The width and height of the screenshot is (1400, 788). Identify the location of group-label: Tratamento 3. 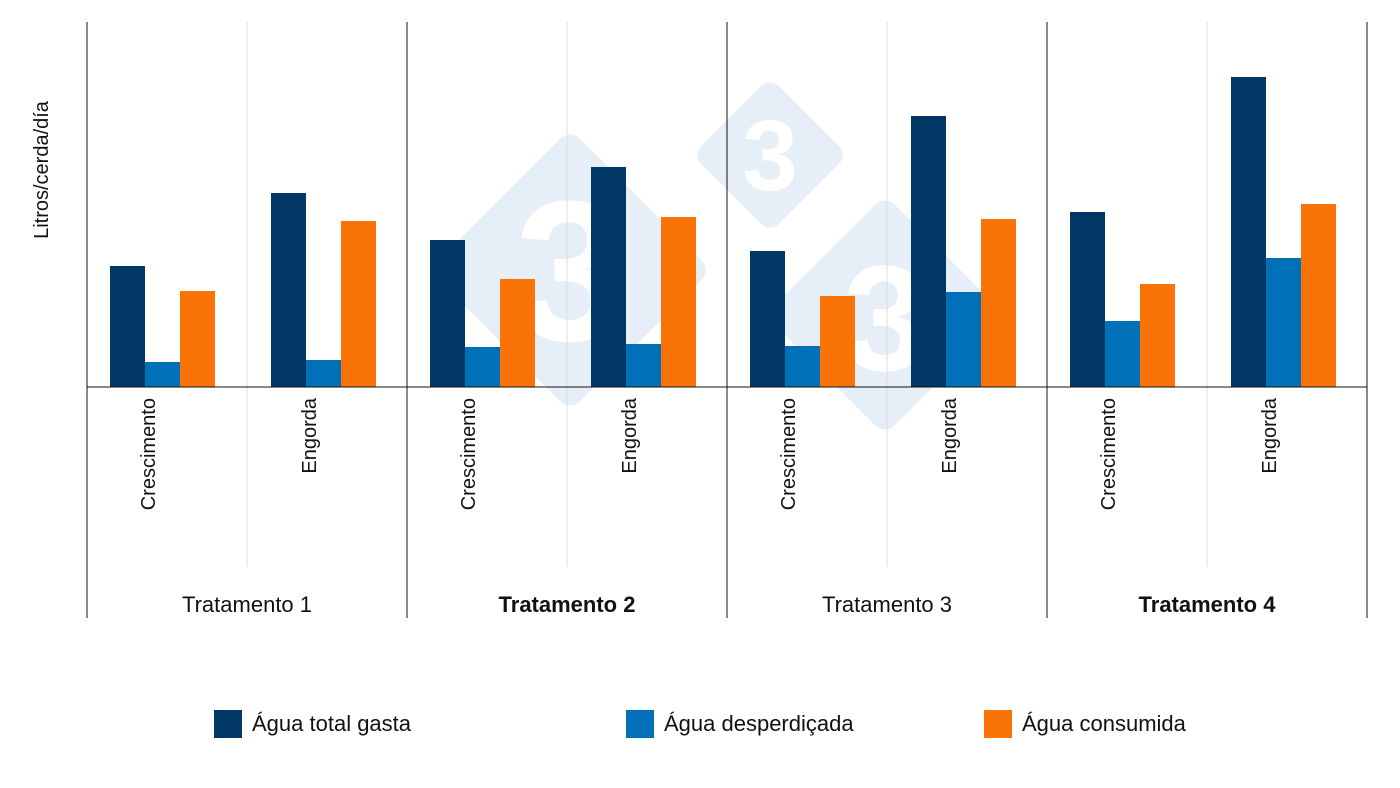
(887, 604).